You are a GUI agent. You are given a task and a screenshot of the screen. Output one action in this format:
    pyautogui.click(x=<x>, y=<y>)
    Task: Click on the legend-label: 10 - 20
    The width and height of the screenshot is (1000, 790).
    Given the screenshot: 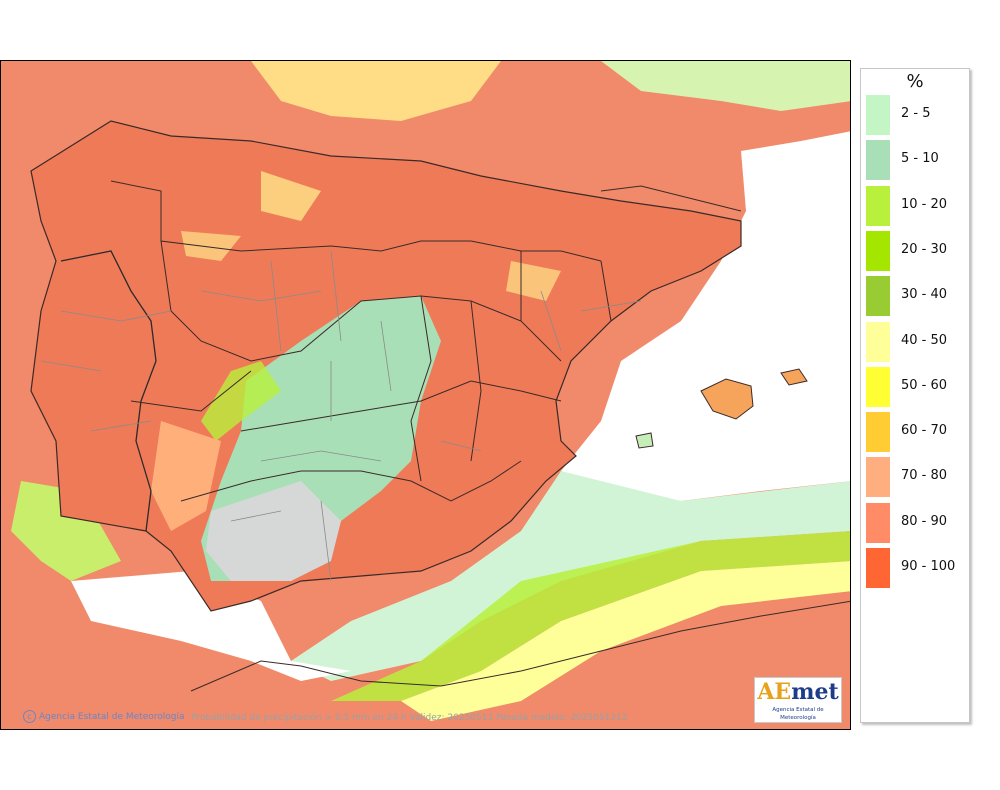 What is the action you would take?
    pyautogui.click(x=924, y=204)
    